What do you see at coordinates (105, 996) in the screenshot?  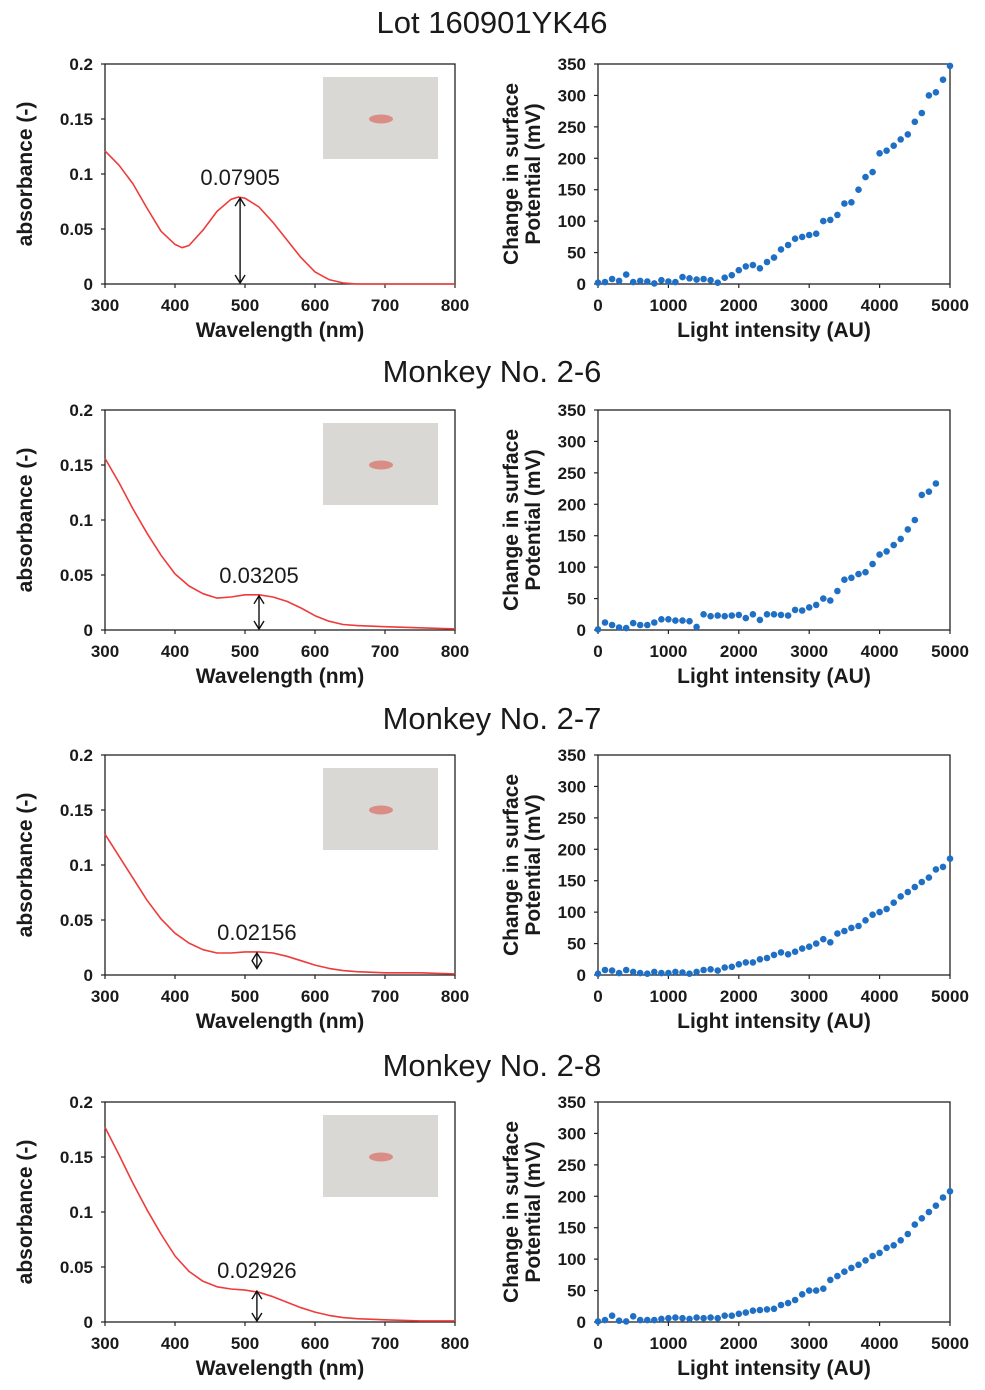 I see `x-tick-label: 300` at bounding box center [105, 996].